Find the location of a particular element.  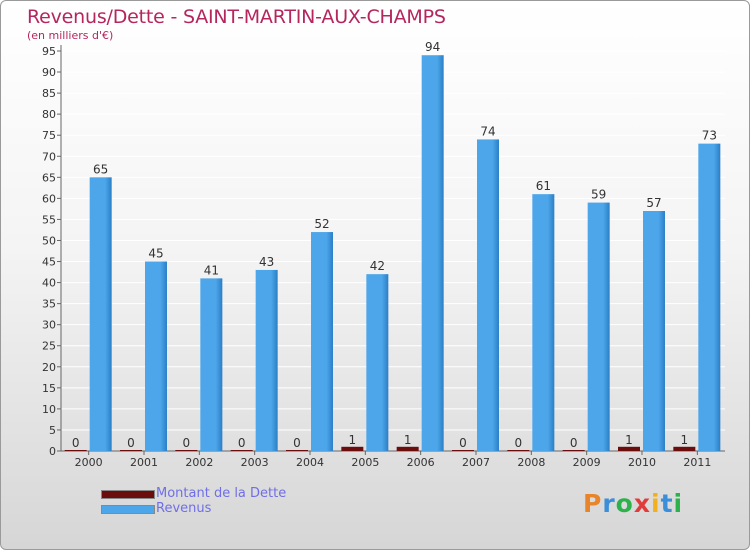

y-tick-label: 80 is located at coordinates (49, 114).